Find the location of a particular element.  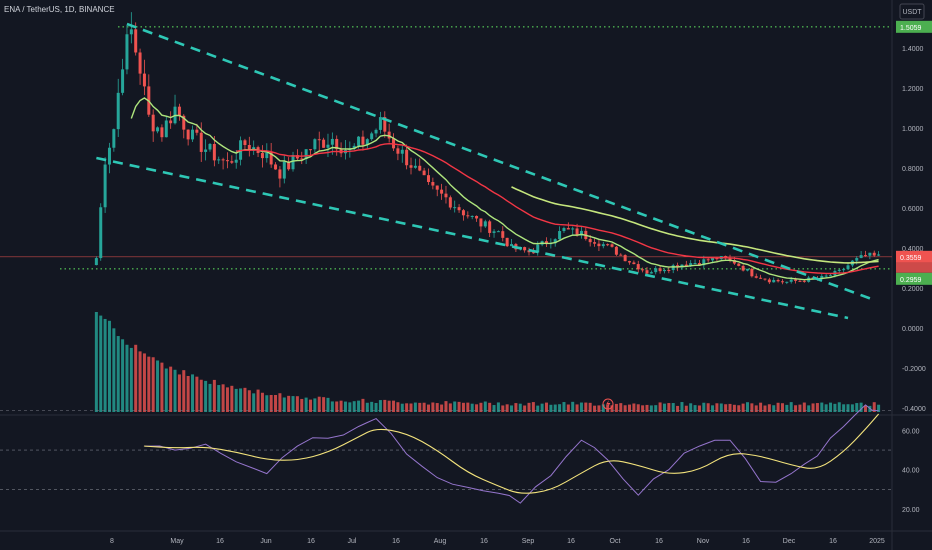

time-tick-label: 2025 is located at coordinates (877, 541).